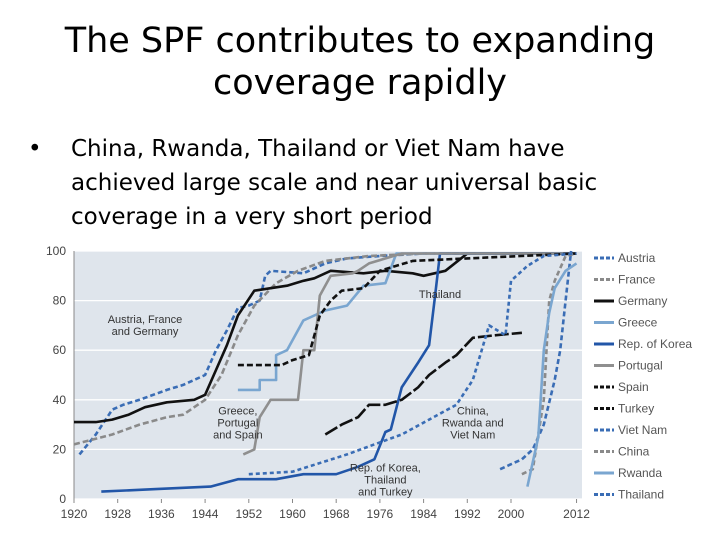 Image resolution: width=720 pixels, height=540 pixels. I want to click on legend-label: Spain, so click(633, 387).